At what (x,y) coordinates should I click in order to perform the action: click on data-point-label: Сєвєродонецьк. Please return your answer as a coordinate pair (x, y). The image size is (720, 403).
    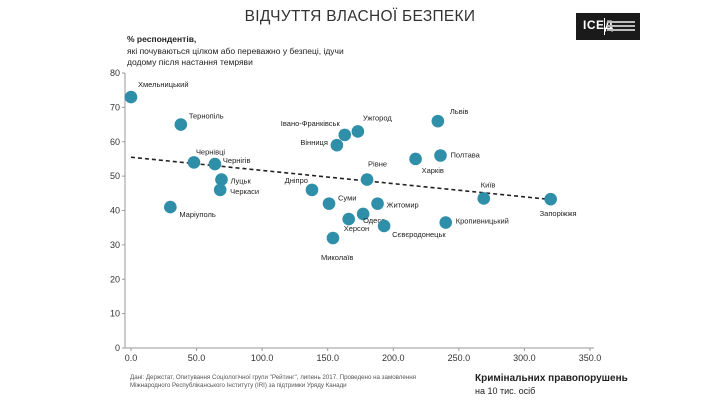
    Looking at the image, I should click on (419, 234).